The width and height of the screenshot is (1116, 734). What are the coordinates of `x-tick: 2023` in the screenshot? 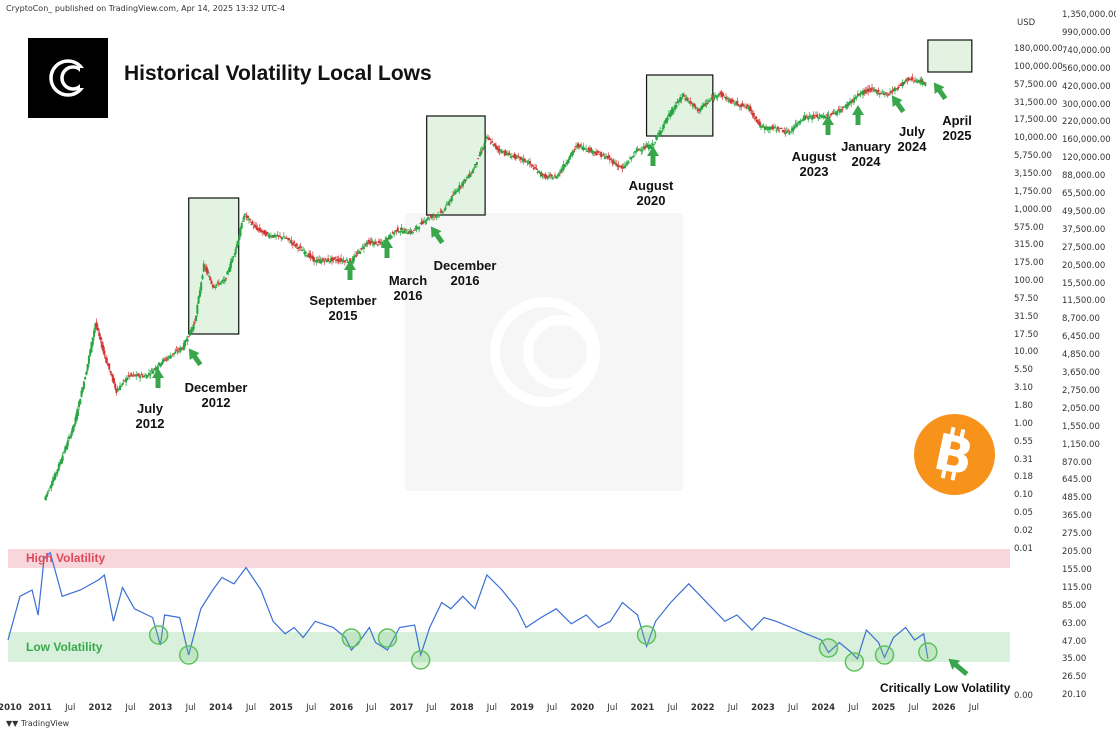 It's located at (763, 708).